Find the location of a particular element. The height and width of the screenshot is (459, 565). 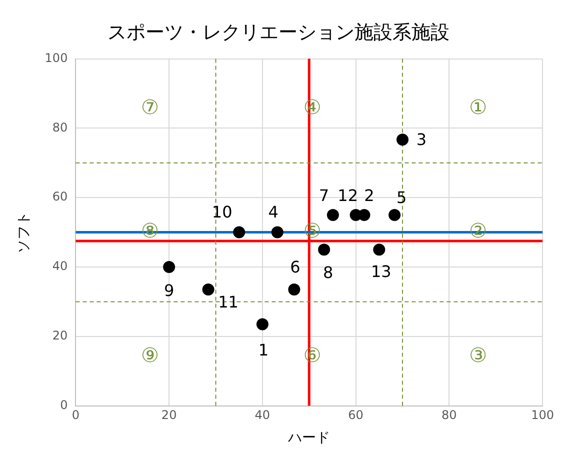

y-tick-label: 20 is located at coordinates (60, 335).